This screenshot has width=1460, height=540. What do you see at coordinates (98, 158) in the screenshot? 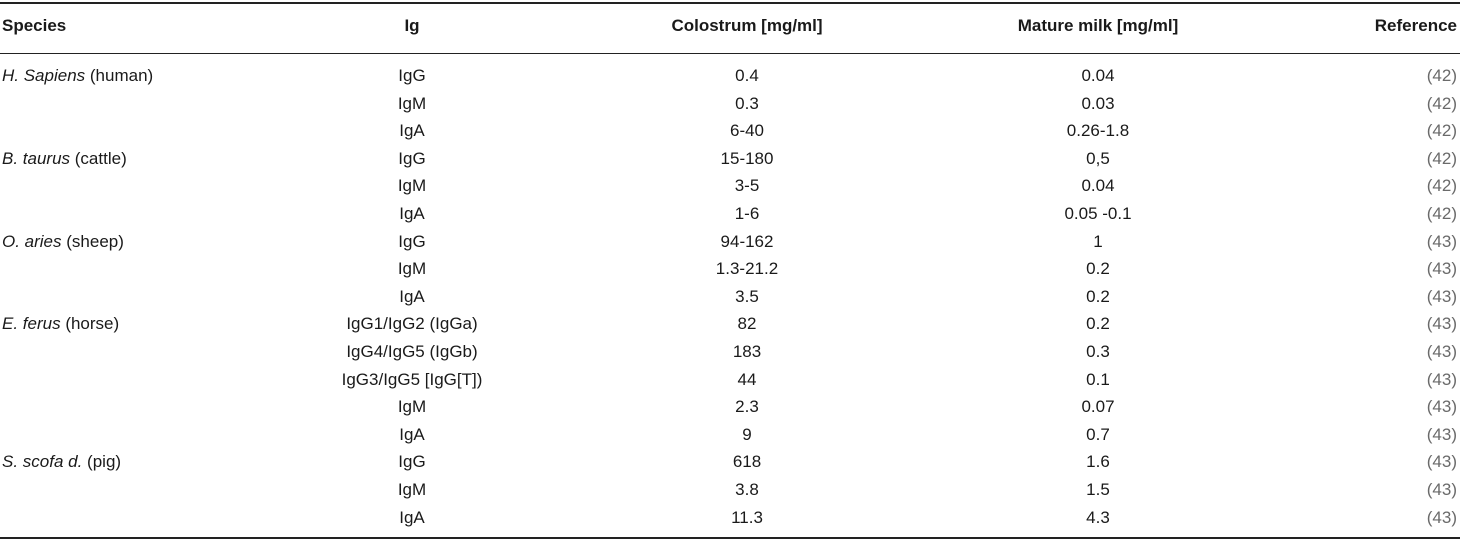
I see `species-common-name: (cattle)` at bounding box center [98, 158].